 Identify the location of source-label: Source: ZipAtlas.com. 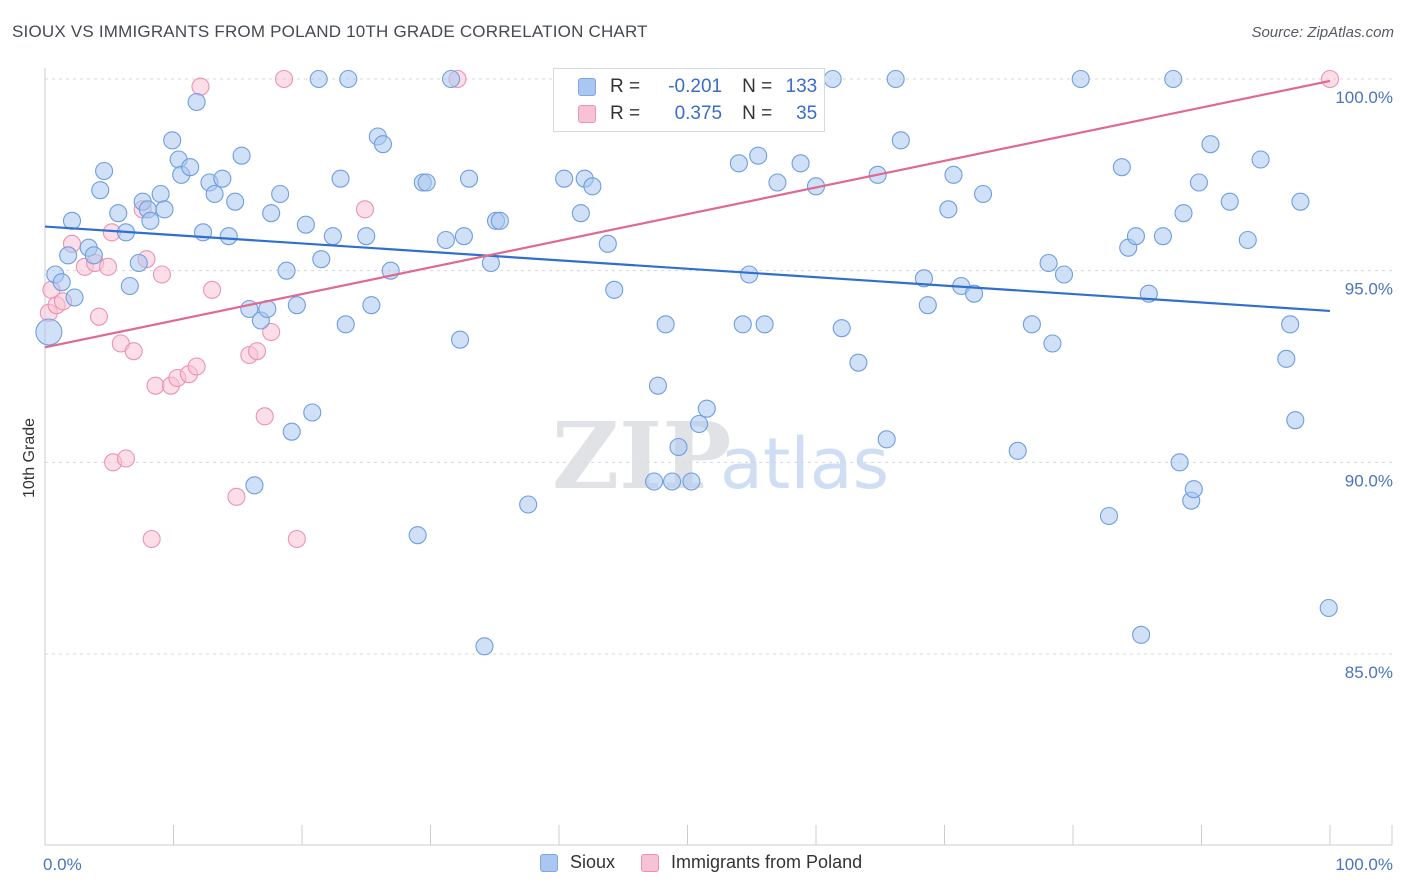
(1322, 32).